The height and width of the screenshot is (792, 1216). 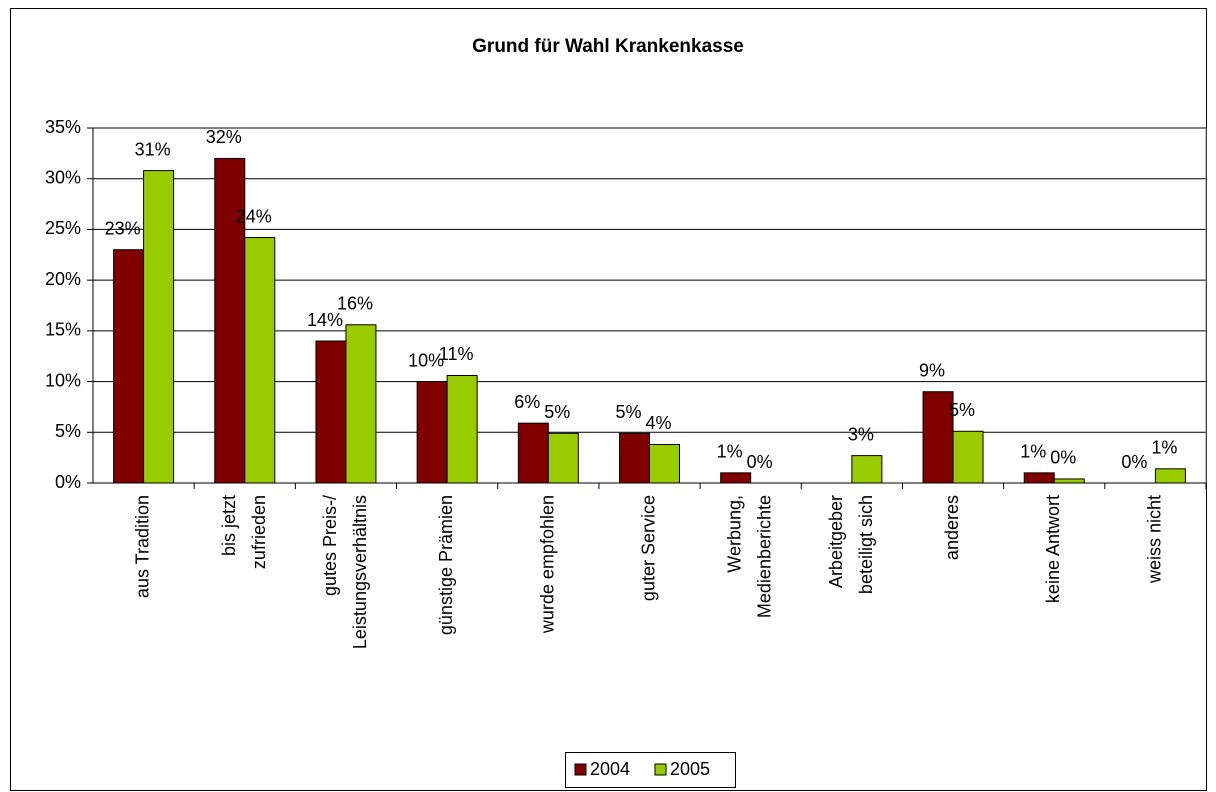 I want to click on data-label: 11%, so click(x=456, y=354).